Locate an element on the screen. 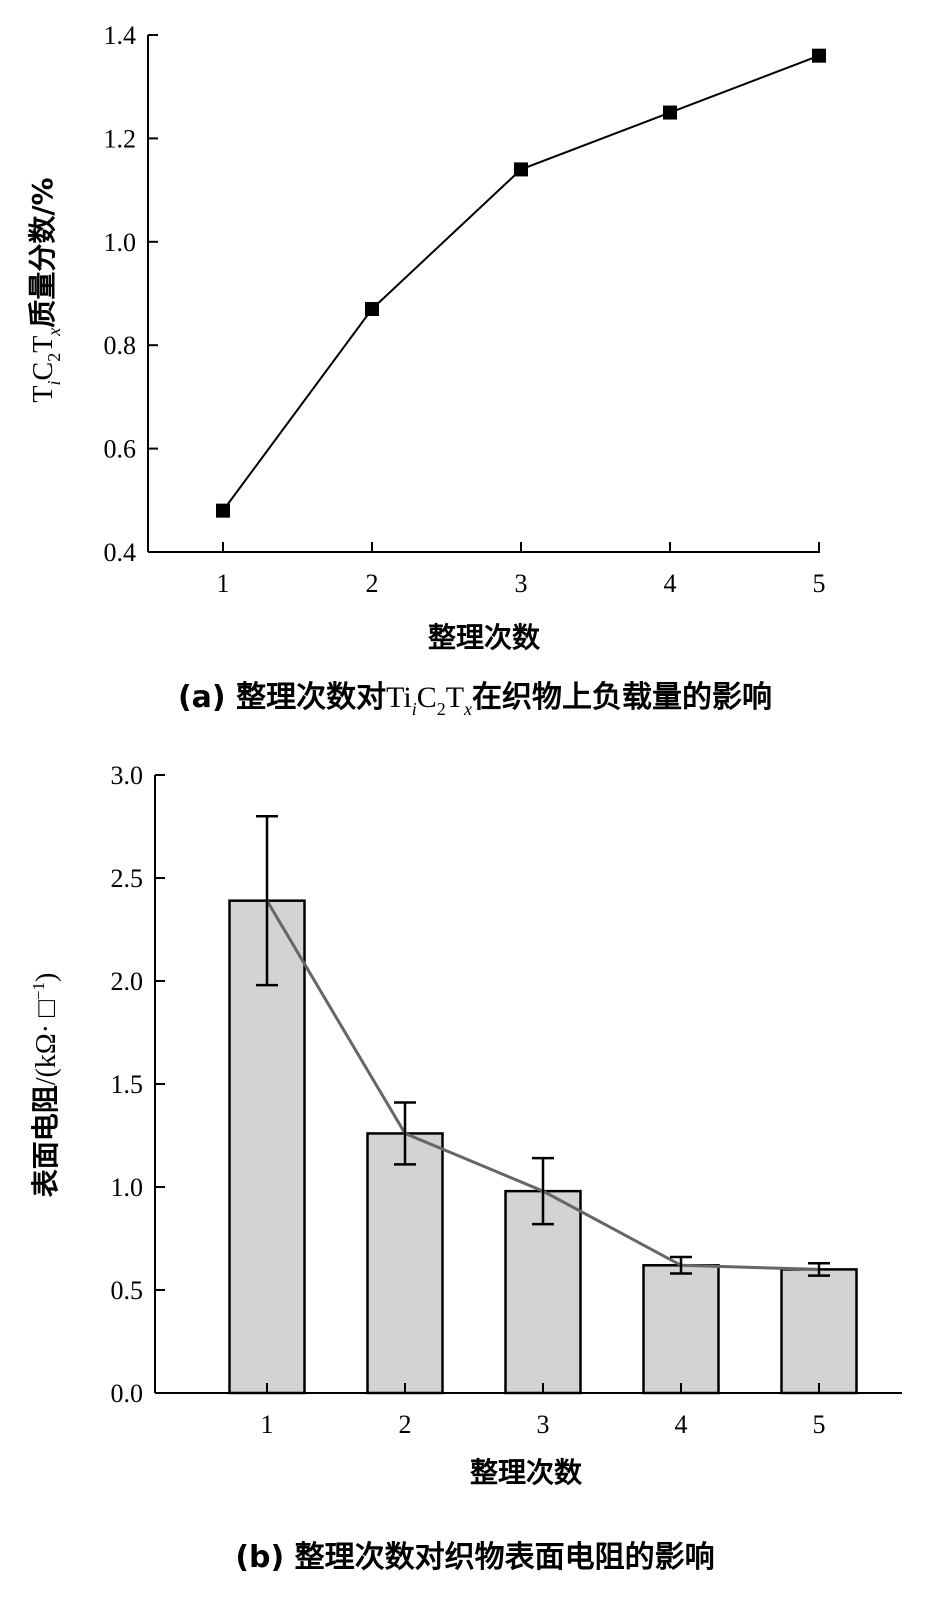 Image resolution: width=950 pixels, height=1620 pixels. a-y-tick-label: 1.4 is located at coordinates (120, 35).